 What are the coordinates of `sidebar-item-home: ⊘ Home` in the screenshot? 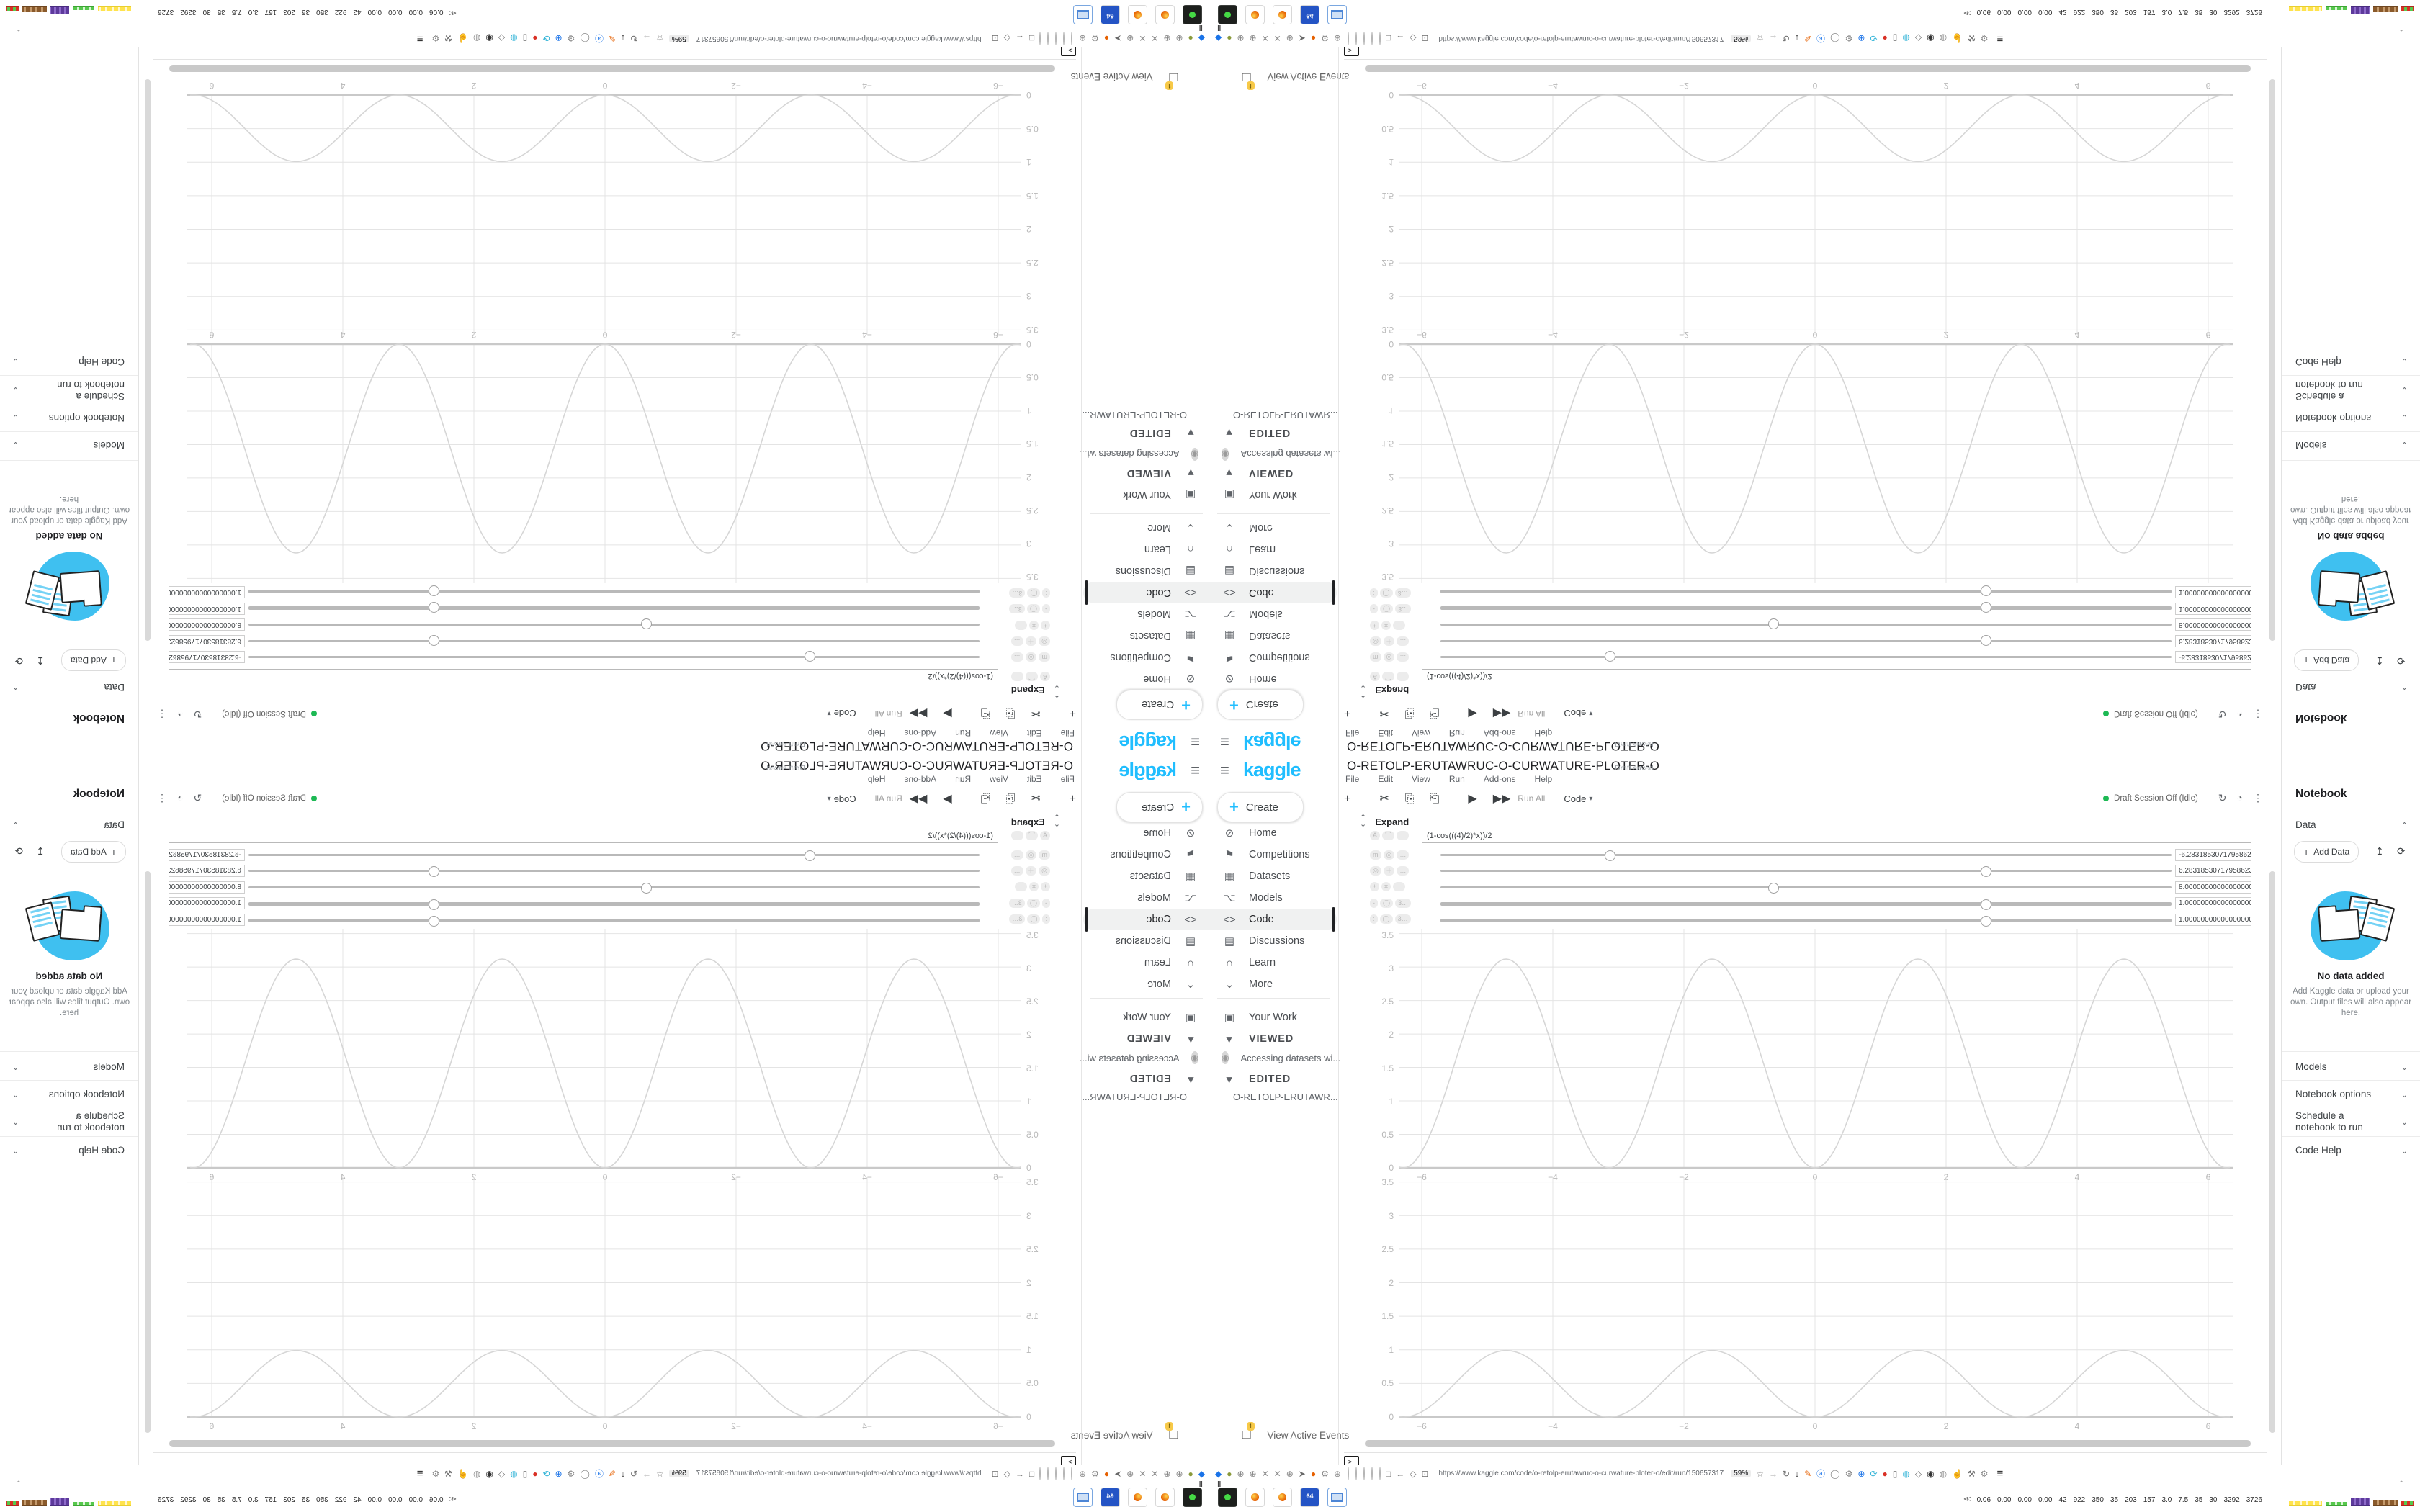 It's located at (1146, 679).